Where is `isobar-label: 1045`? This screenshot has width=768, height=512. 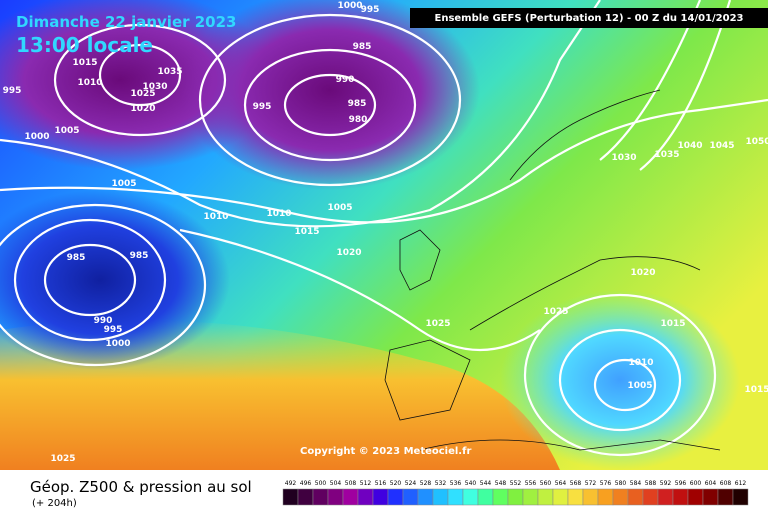 isobar-label: 1045 is located at coordinates (721, 146).